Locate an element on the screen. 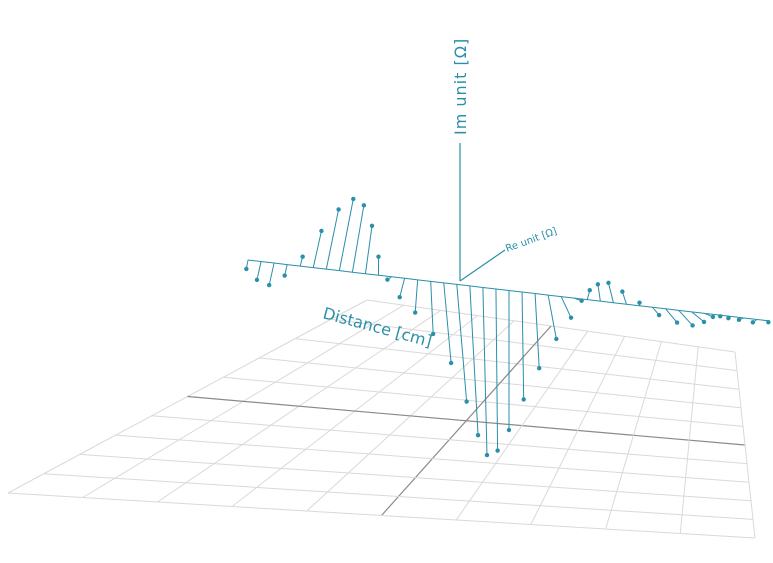 The image size is (773, 563). axes is located at coordinates (482, 212).